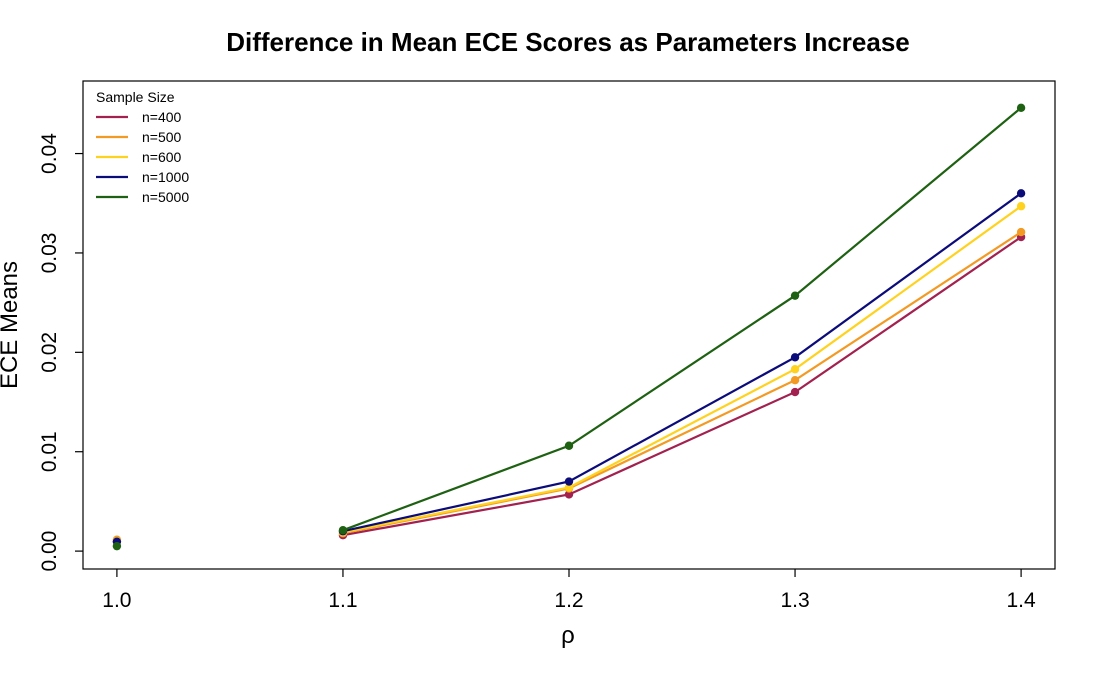  Describe the element at coordinates (342, 600) in the screenshot. I see `x-tick-label: 1.1` at that location.